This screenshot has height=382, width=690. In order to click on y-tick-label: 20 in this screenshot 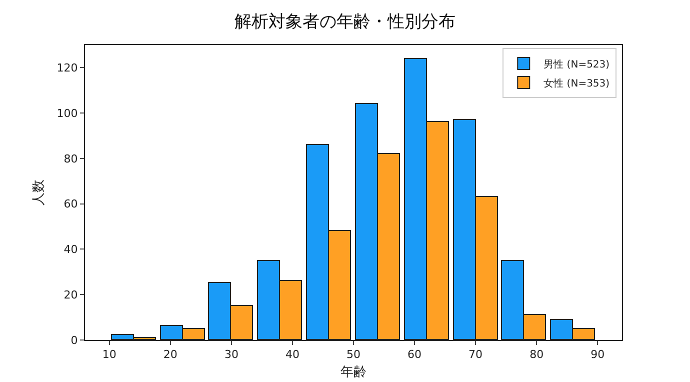, I will do `click(71, 295)`.